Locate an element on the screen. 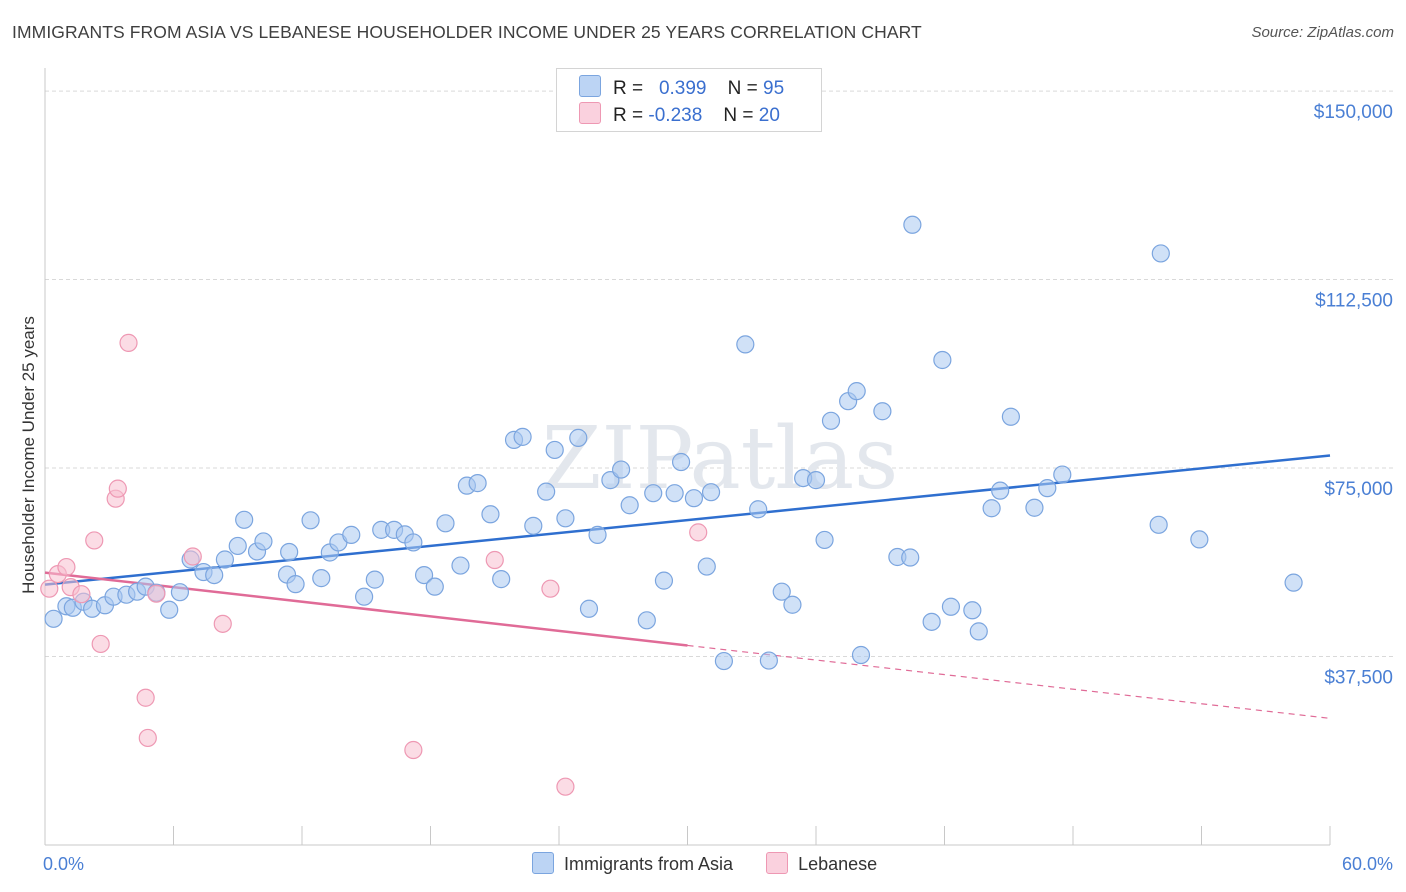  legend-r-value: -0.238 is located at coordinates (675, 115).